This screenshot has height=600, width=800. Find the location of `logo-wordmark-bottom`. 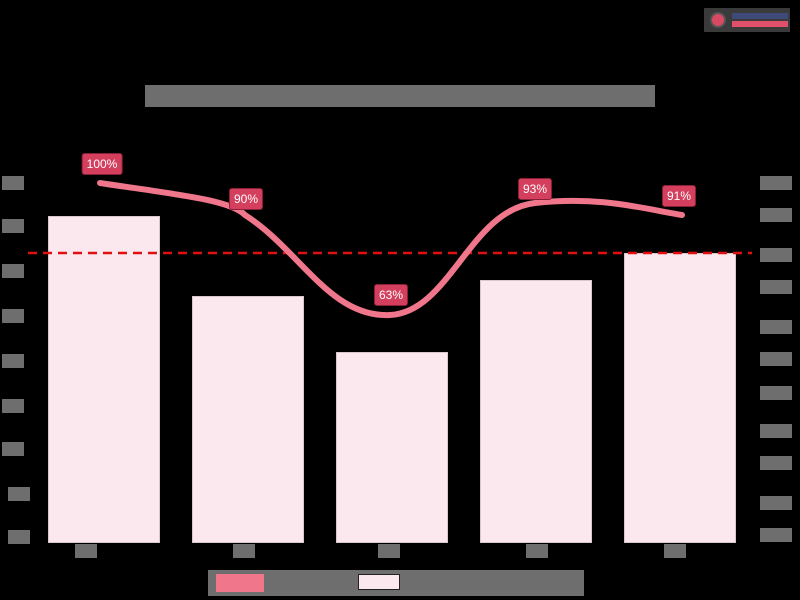

logo-wordmark-bottom is located at coordinates (760, 24).